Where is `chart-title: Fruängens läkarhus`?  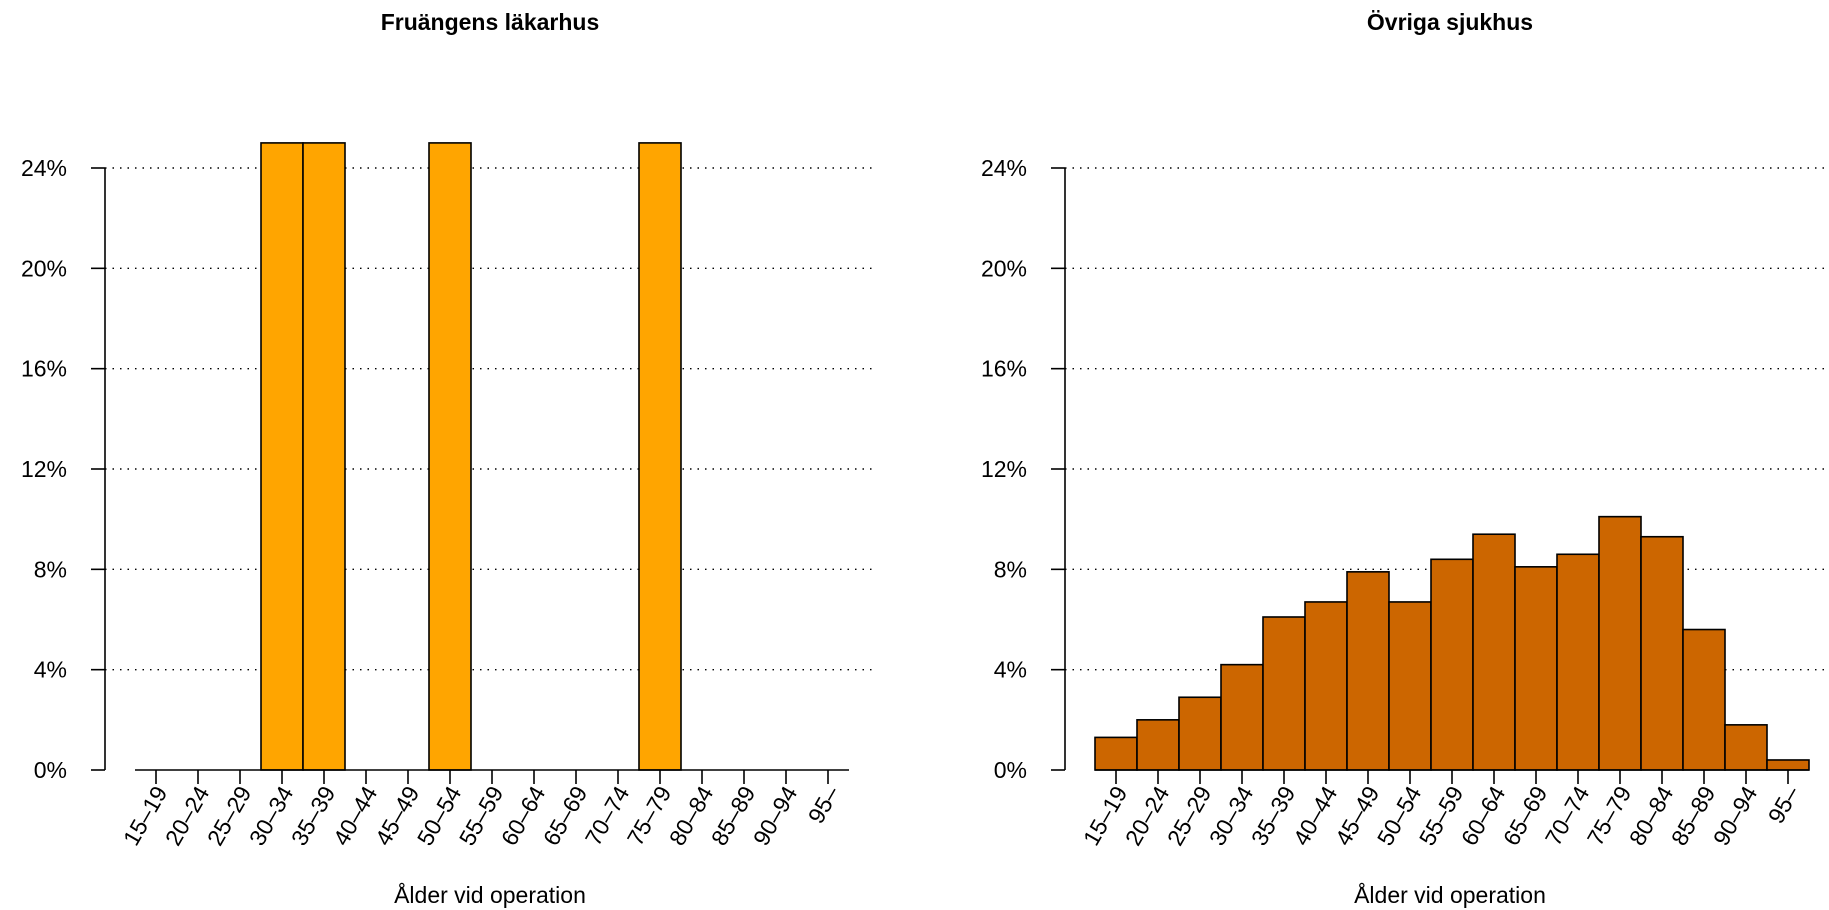 chart-title: Fruängens läkarhus is located at coordinates (490, 22).